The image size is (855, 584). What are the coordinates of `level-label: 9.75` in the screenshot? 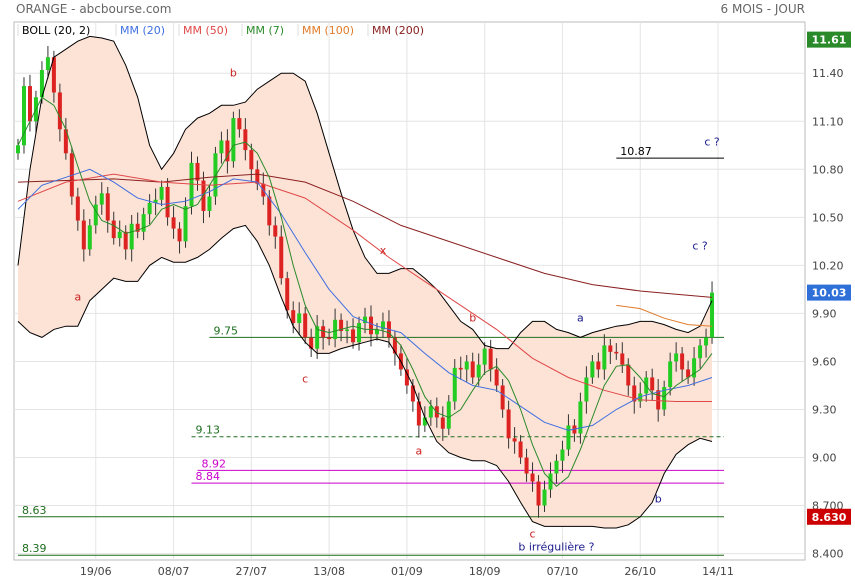 It's located at (225, 330).